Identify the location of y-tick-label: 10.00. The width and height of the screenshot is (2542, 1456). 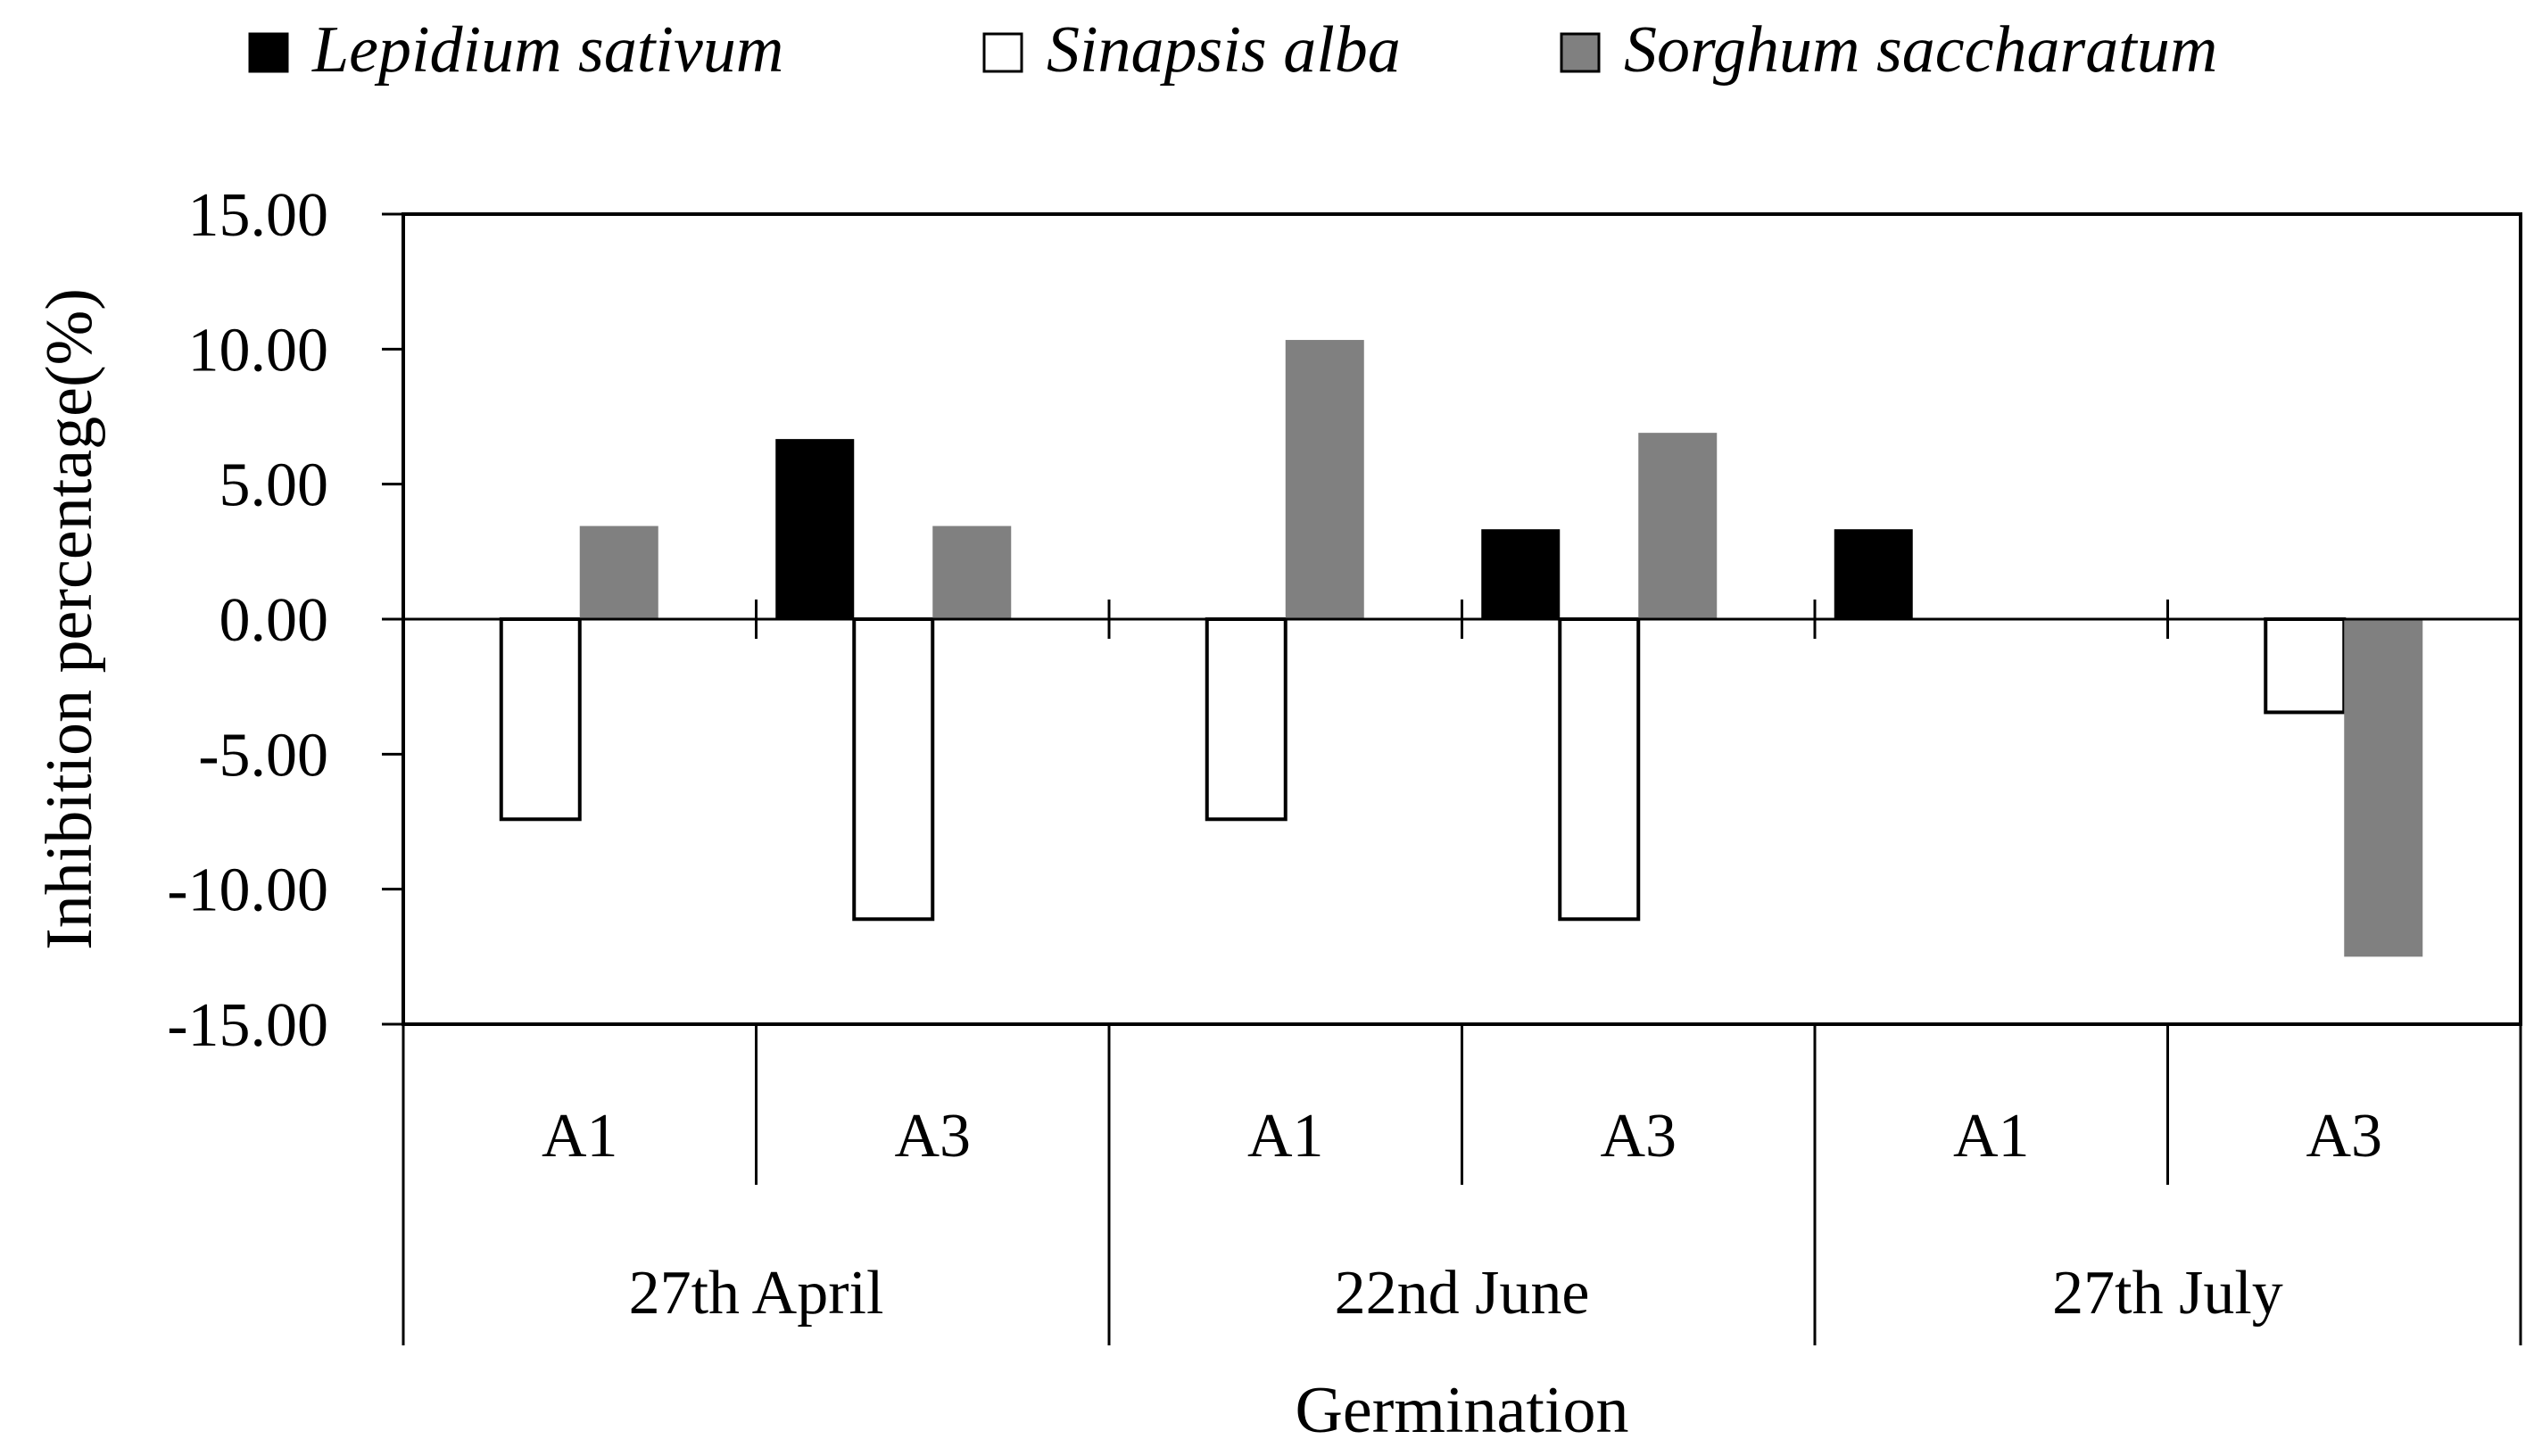
(258, 350).